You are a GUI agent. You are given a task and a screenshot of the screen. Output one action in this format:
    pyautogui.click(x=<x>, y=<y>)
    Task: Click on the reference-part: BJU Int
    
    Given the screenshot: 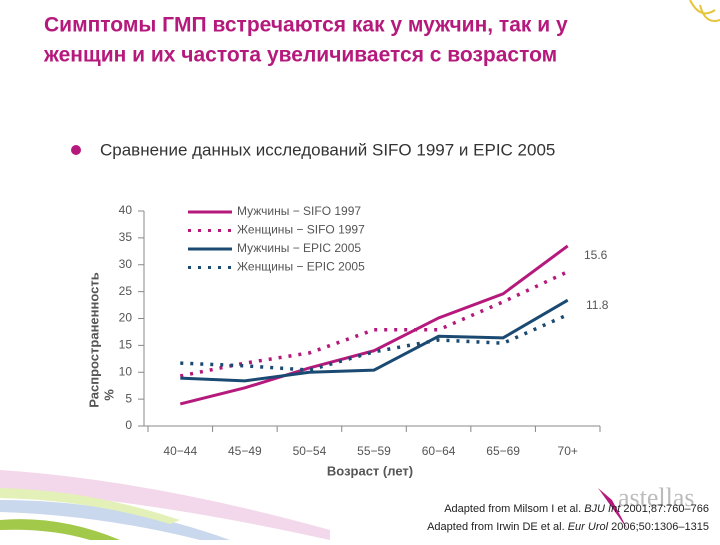 What is the action you would take?
    pyautogui.click(x=602, y=509)
    